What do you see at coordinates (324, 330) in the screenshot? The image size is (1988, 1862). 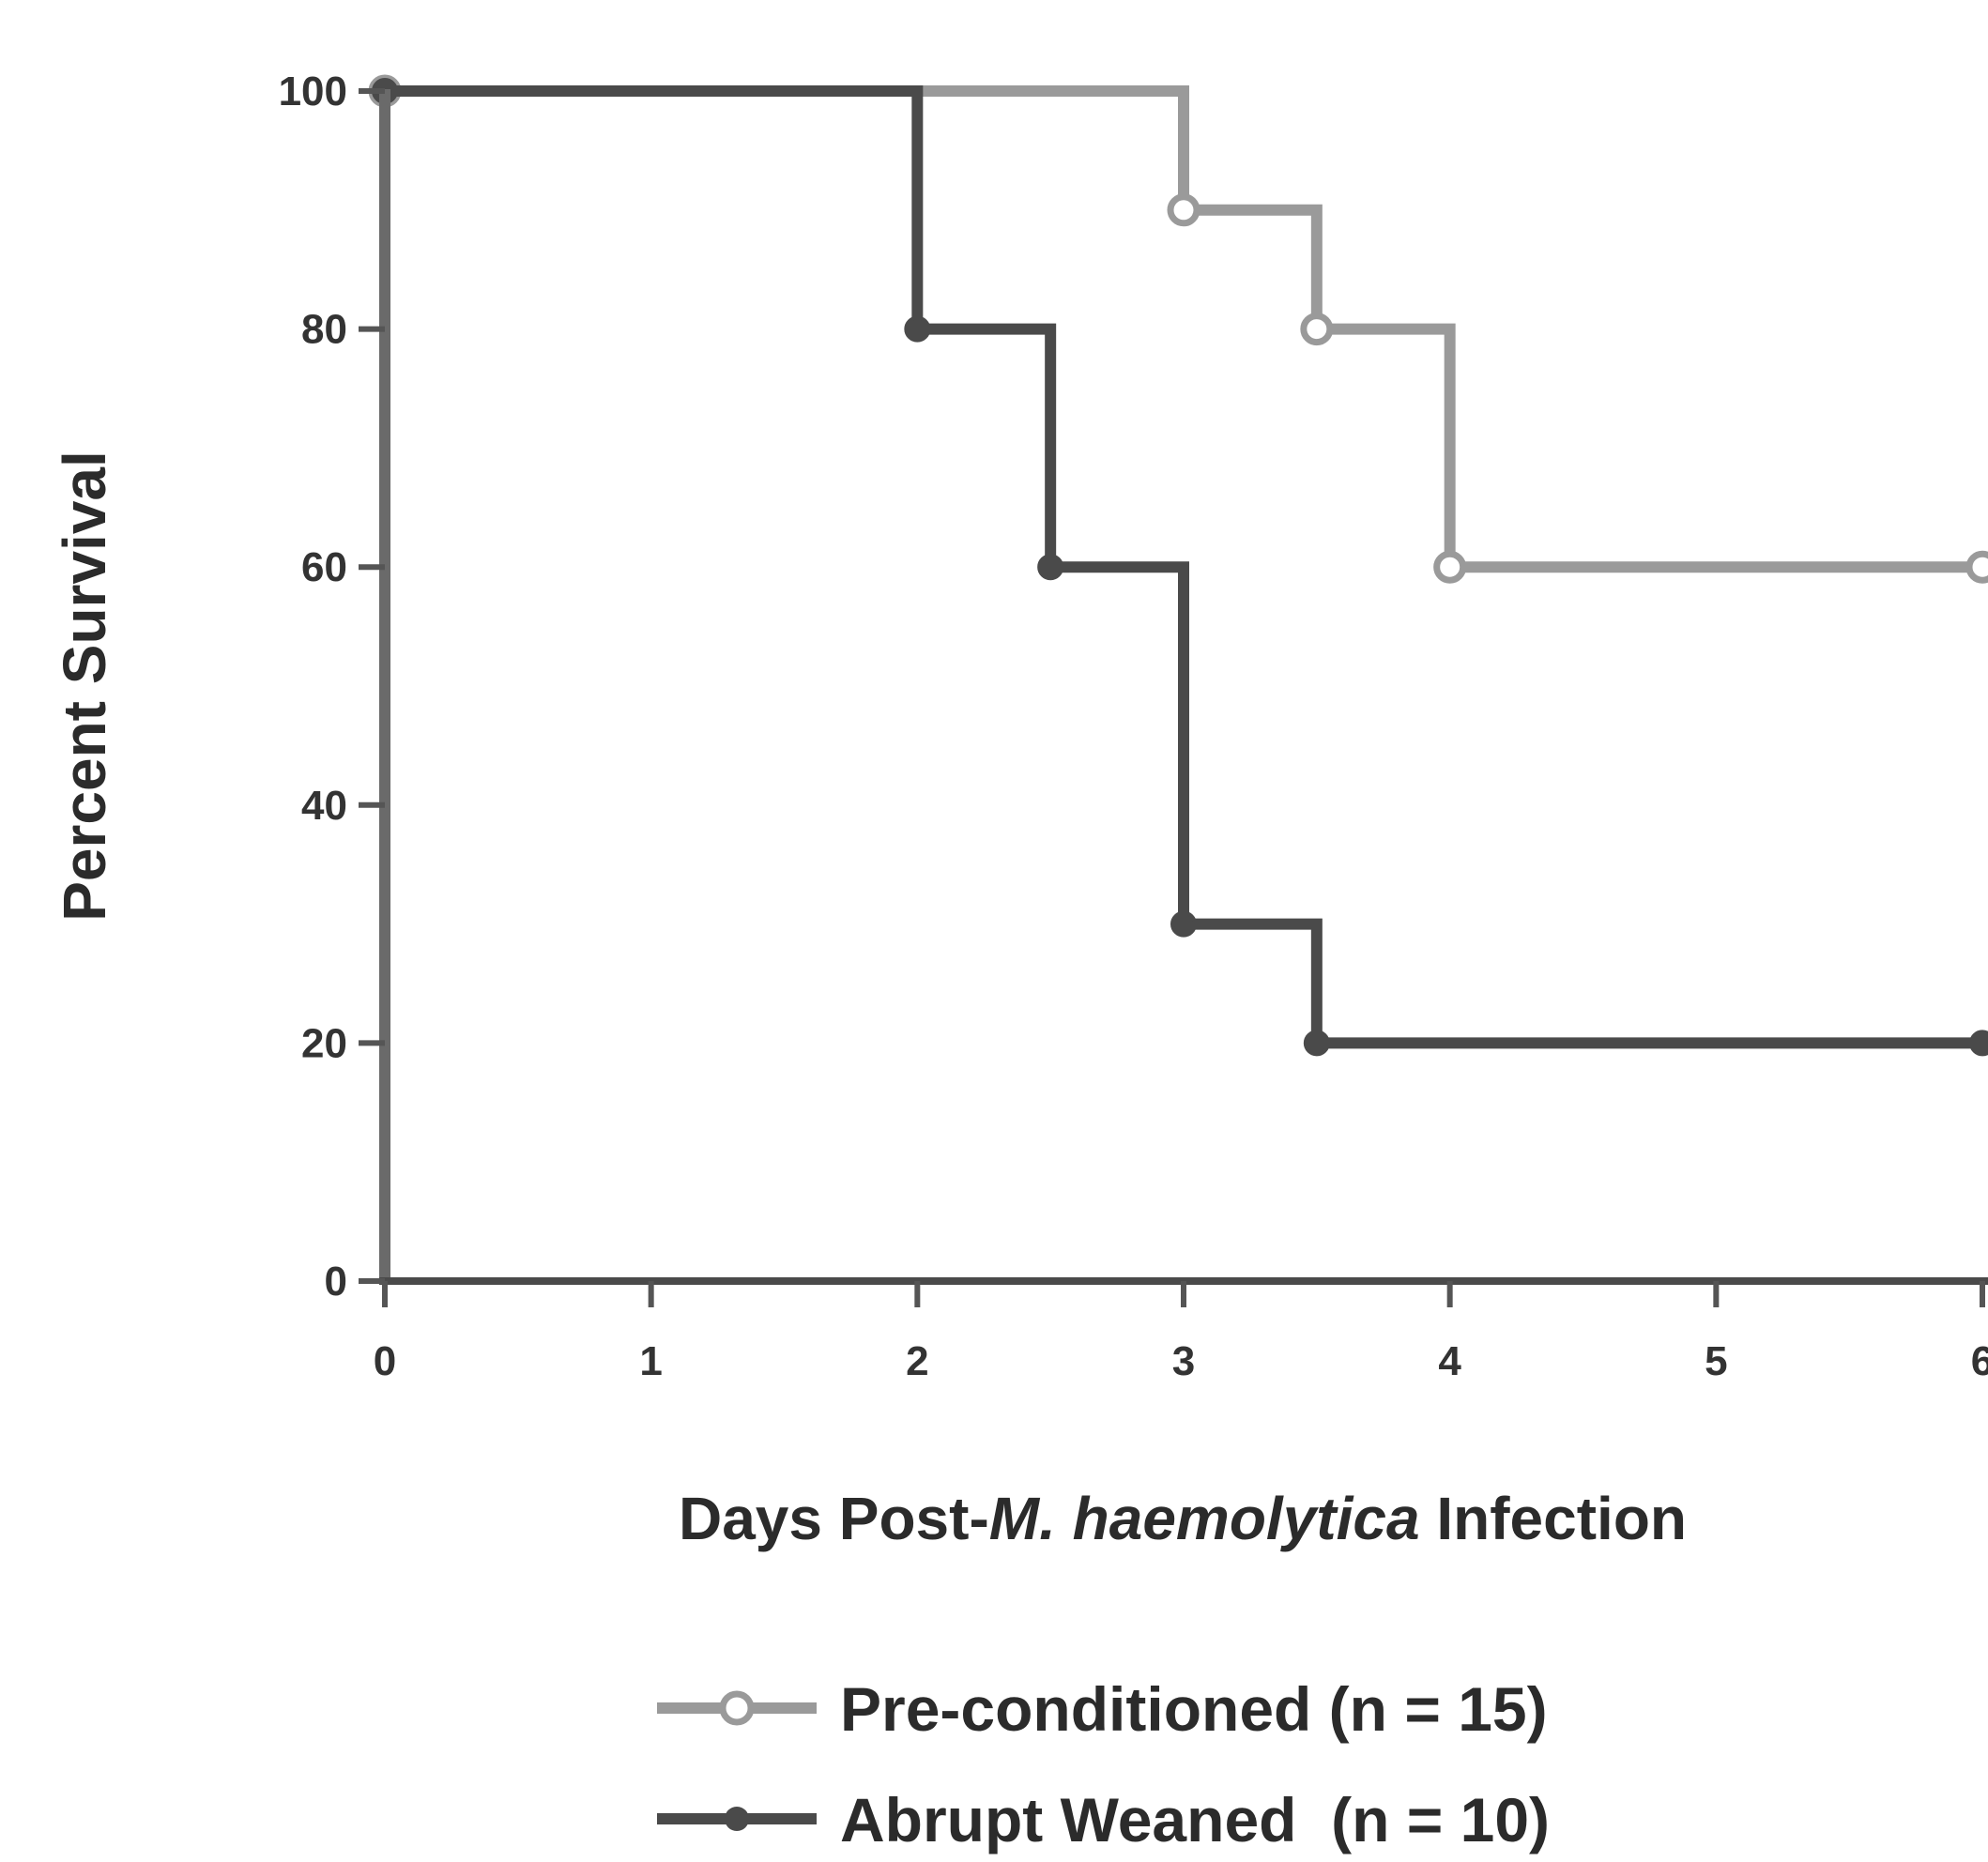 I see `y-tick-label: 80` at bounding box center [324, 330].